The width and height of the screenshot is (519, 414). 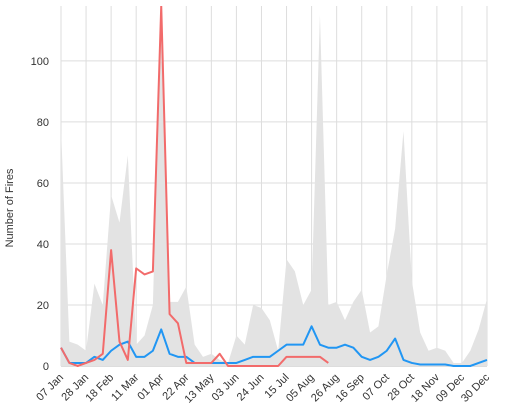 I want to click on x-tick-label: 24 Jun, so click(x=251, y=388).